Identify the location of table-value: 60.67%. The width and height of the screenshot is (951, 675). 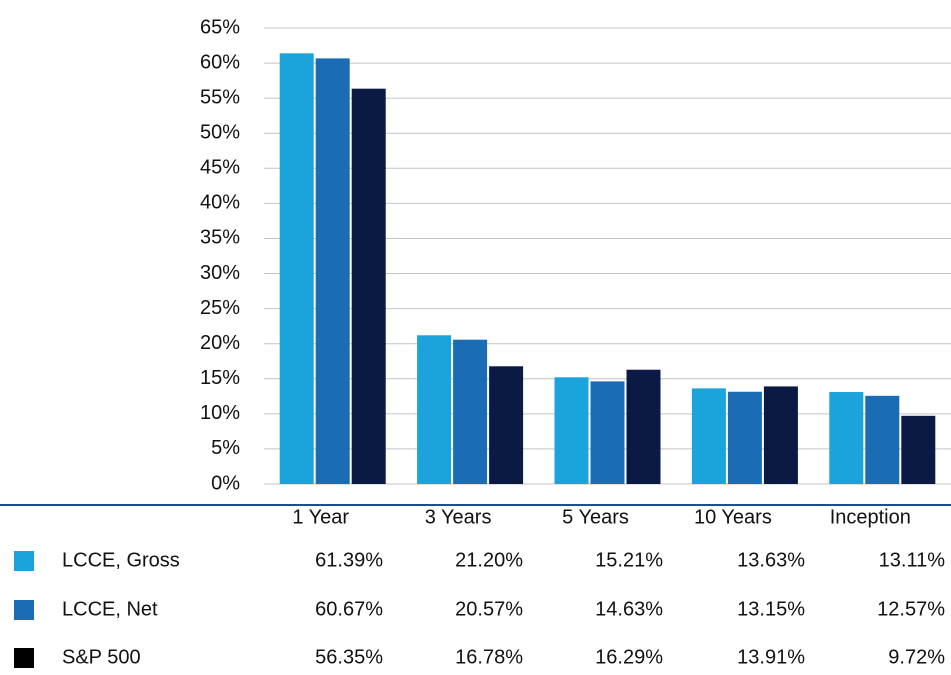
(349, 609).